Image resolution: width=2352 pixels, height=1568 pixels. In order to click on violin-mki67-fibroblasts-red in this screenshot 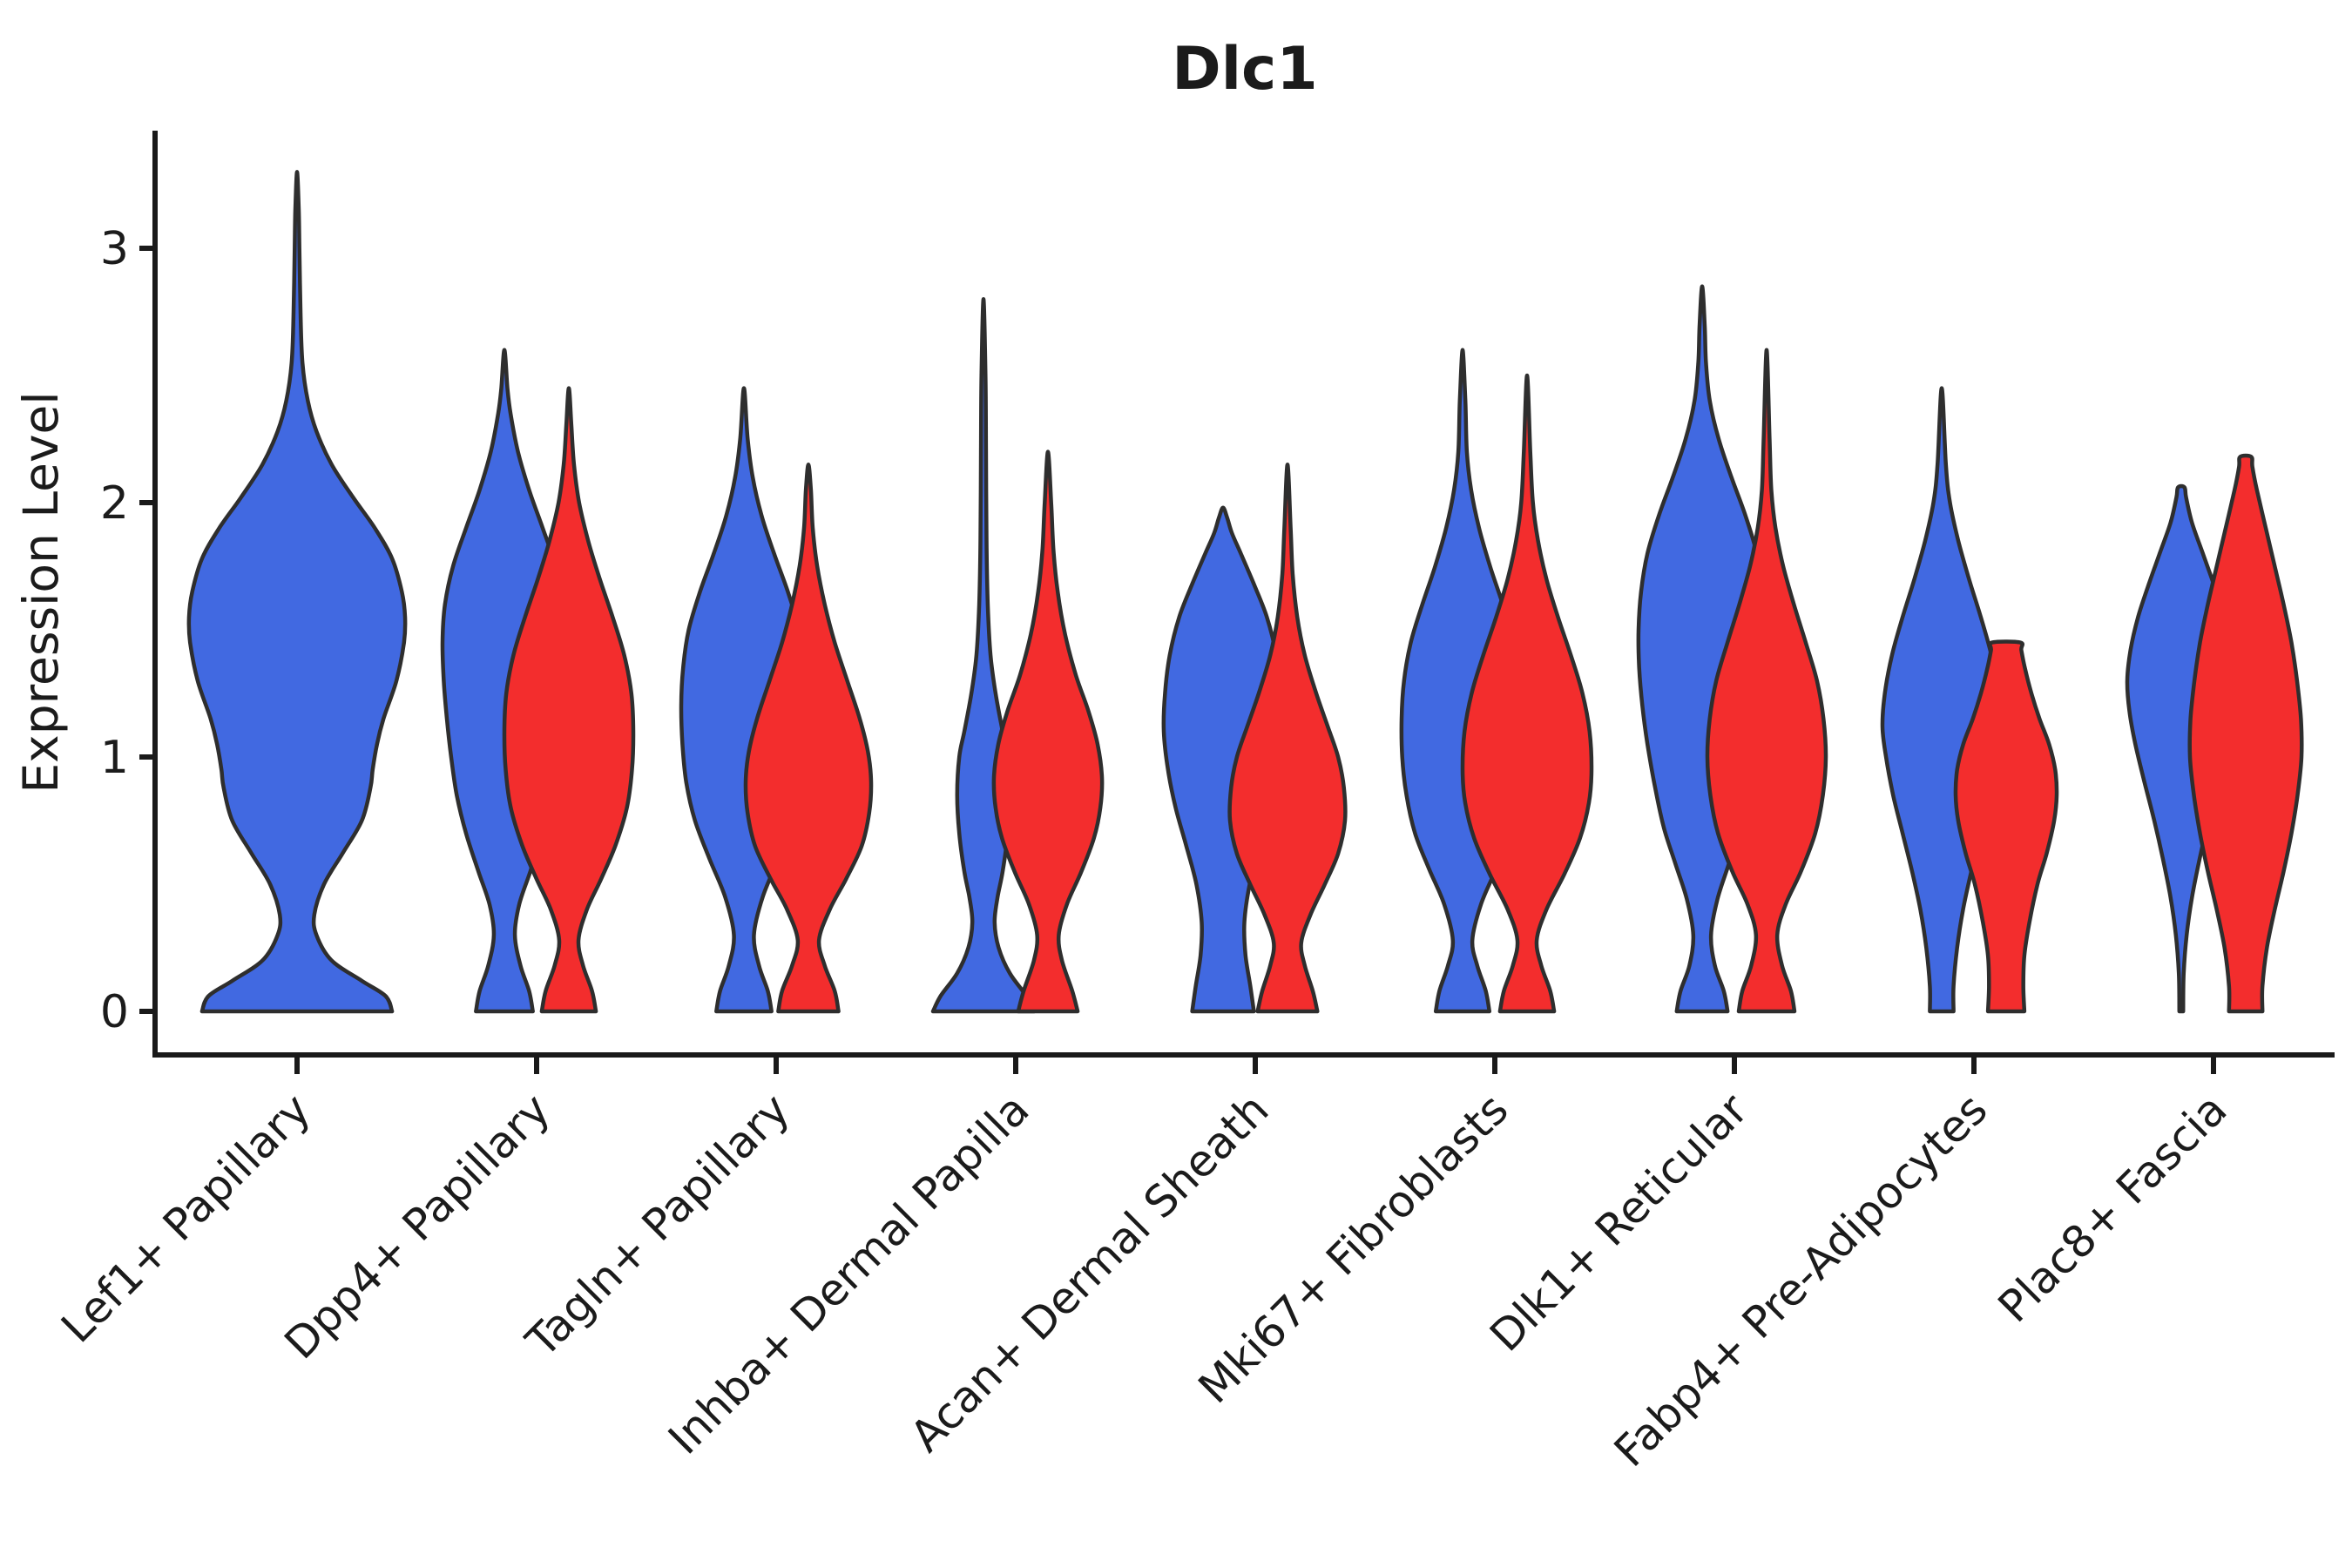, I will do `click(1527, 693)`.